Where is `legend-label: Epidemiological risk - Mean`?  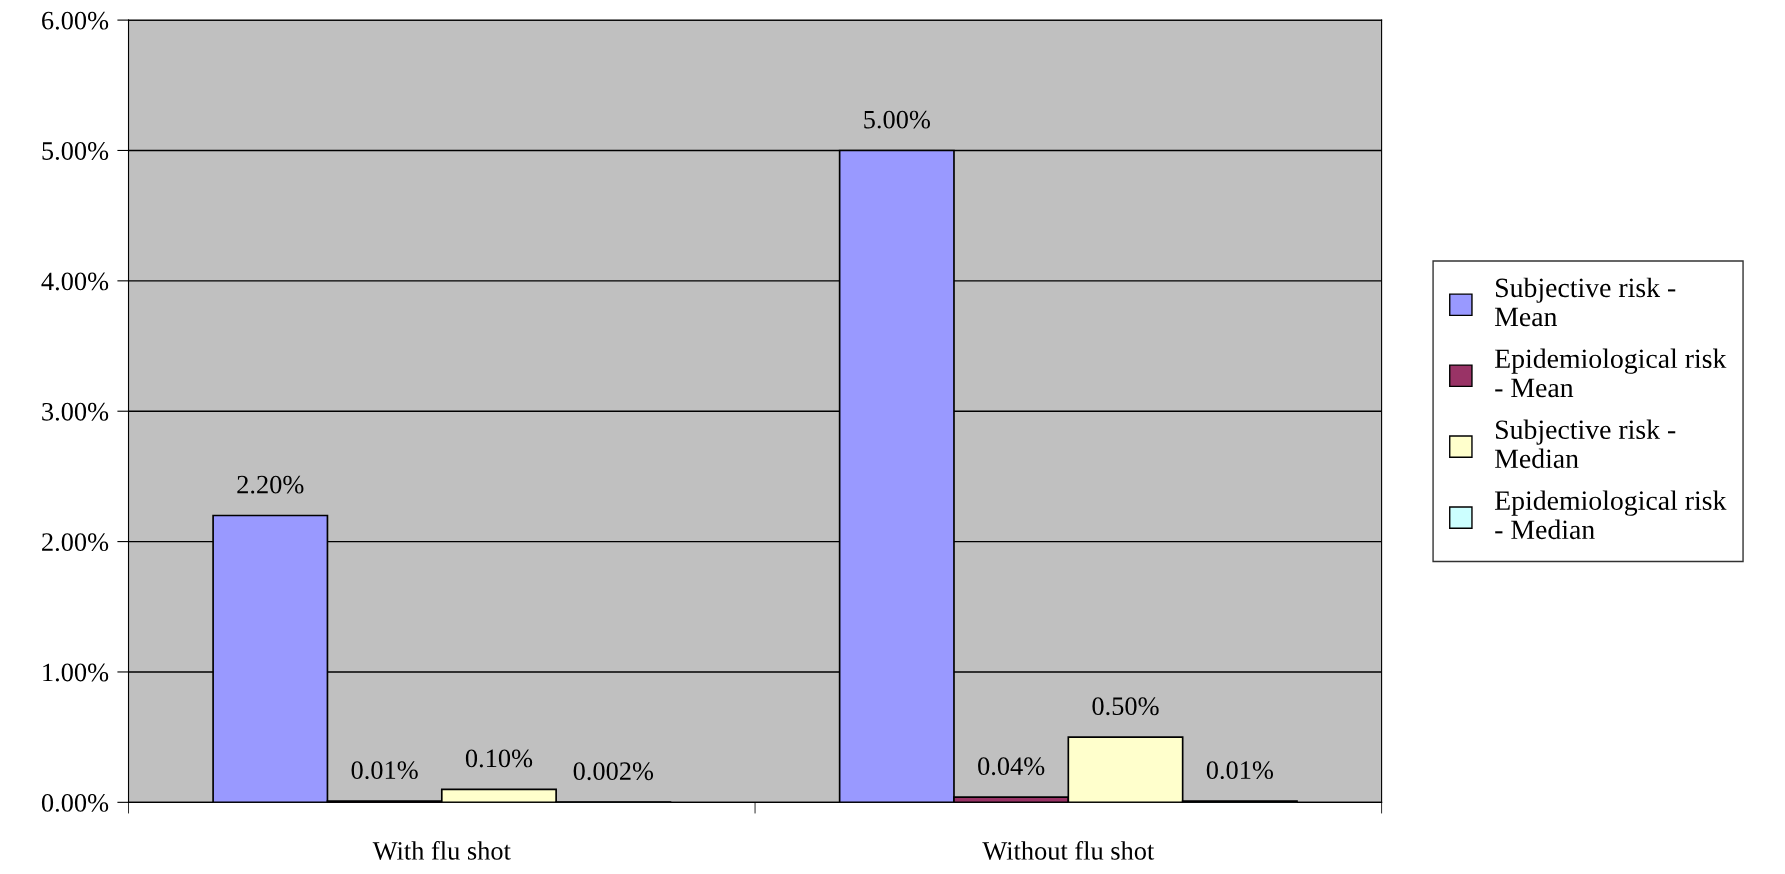
legend-label: Epidemiological risk - Mean is located at coordinates (1610, 373).